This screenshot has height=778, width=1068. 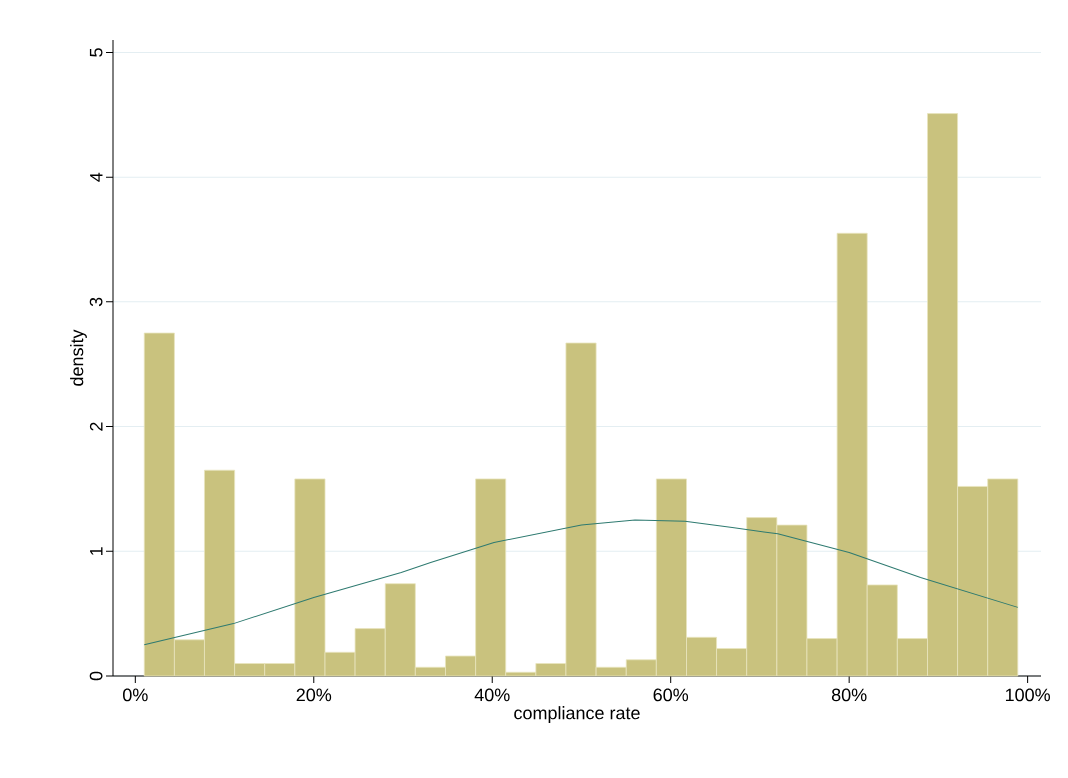 I want to click on x-axis-title: compliance rate, so click(x=577, y=714).